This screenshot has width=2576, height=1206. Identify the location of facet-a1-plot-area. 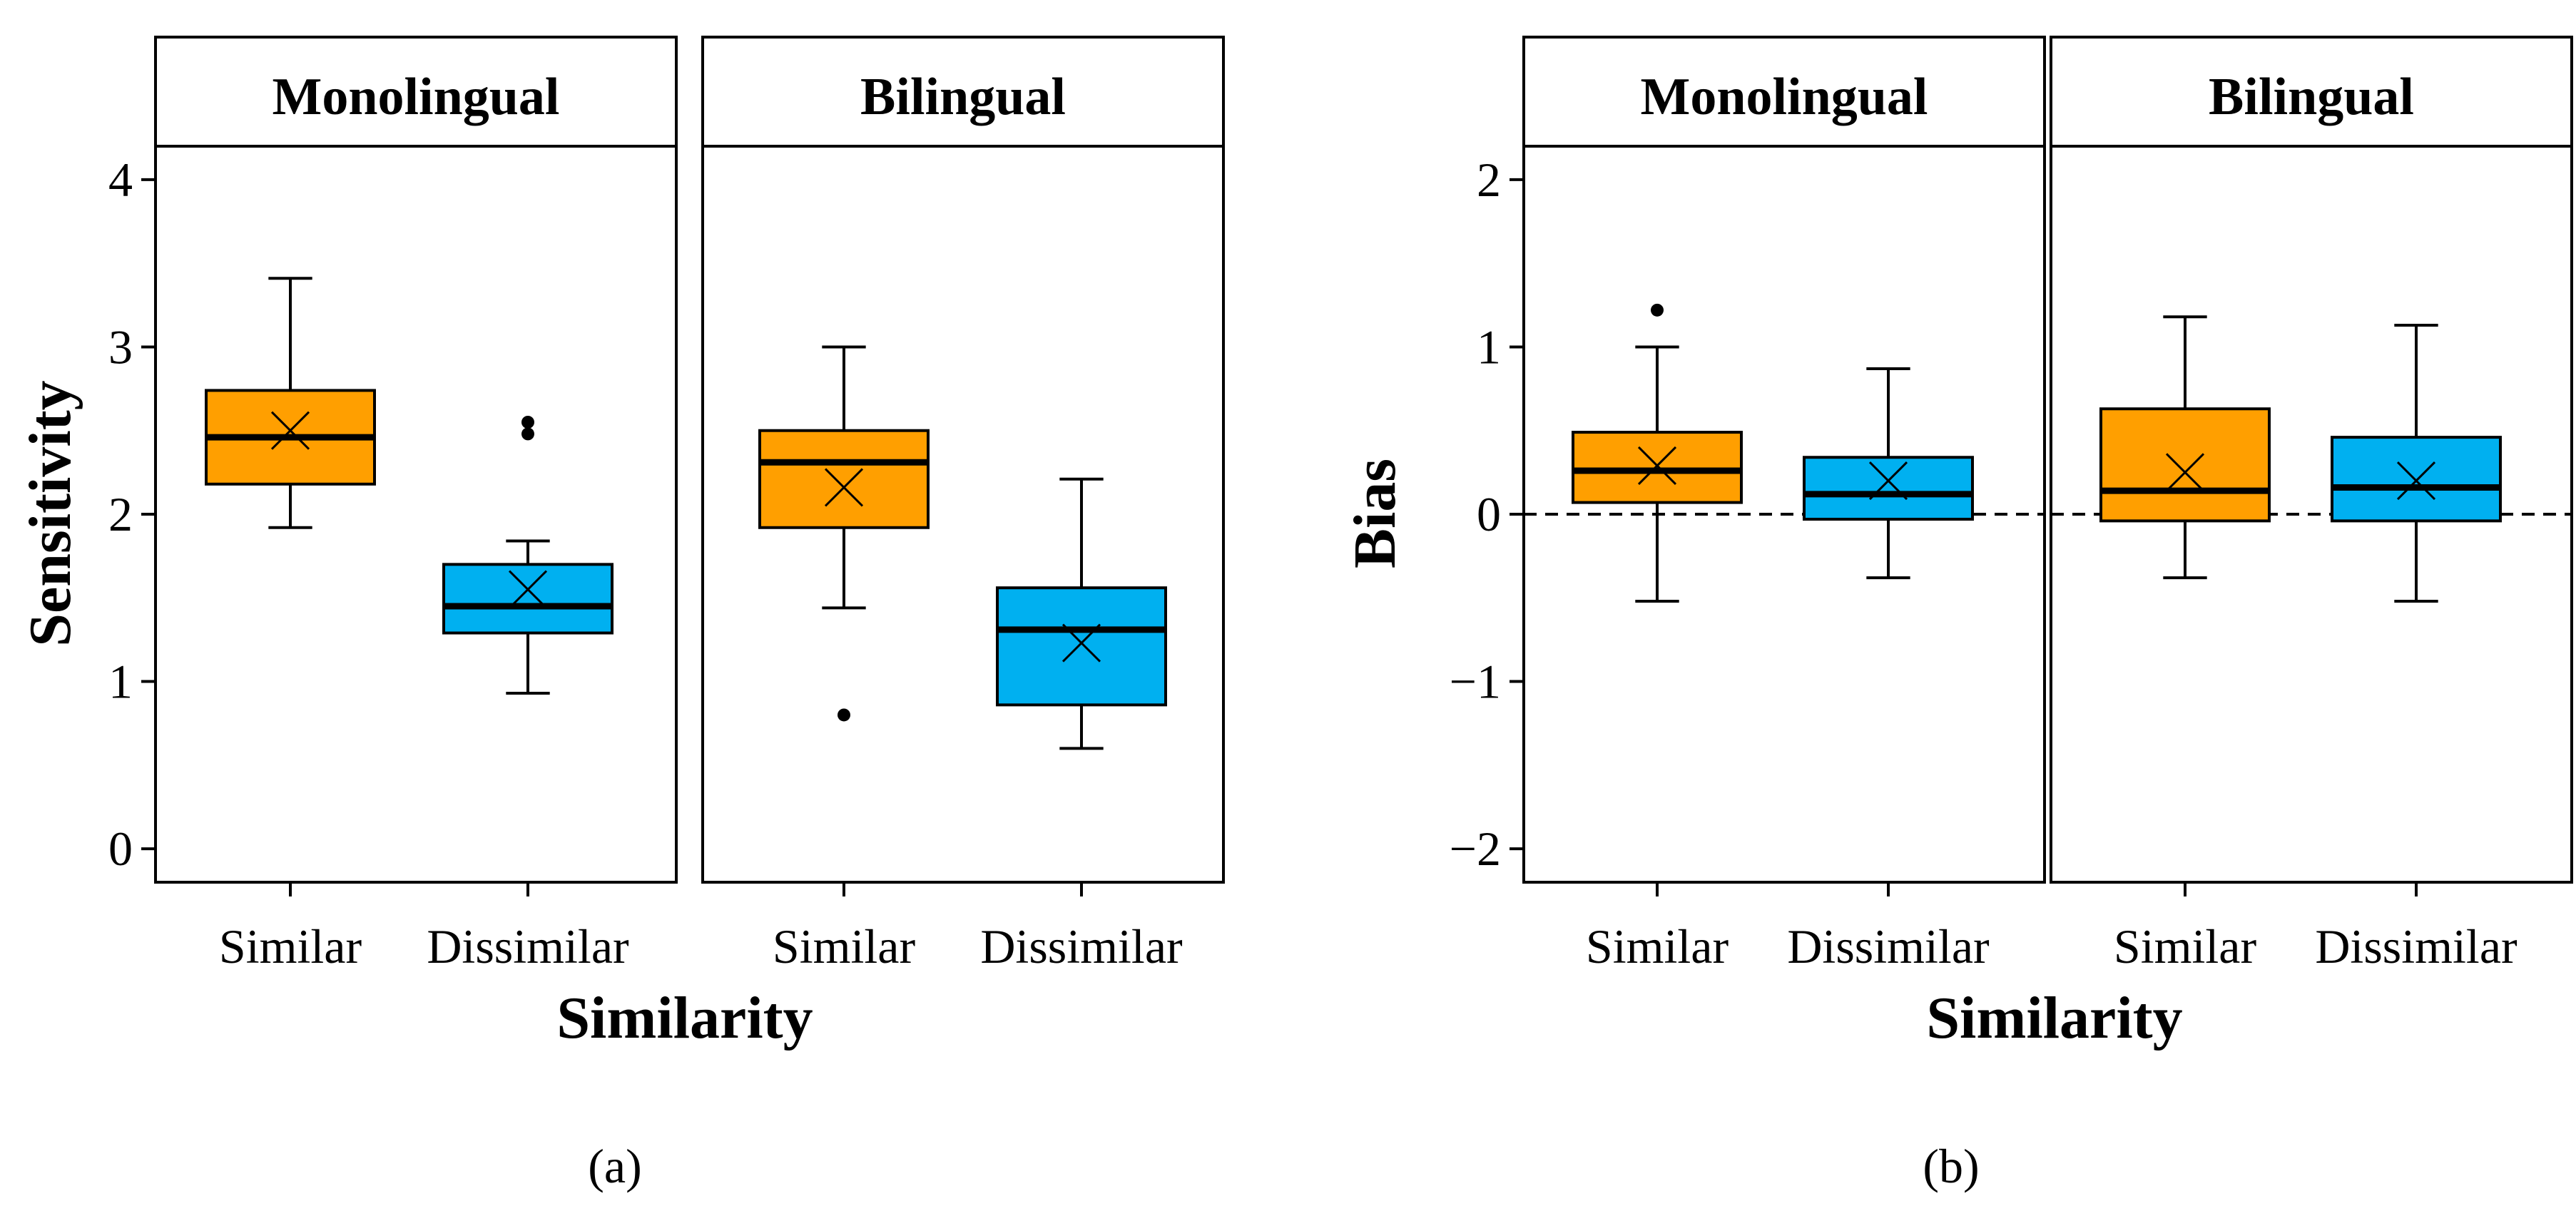
(416, 514).